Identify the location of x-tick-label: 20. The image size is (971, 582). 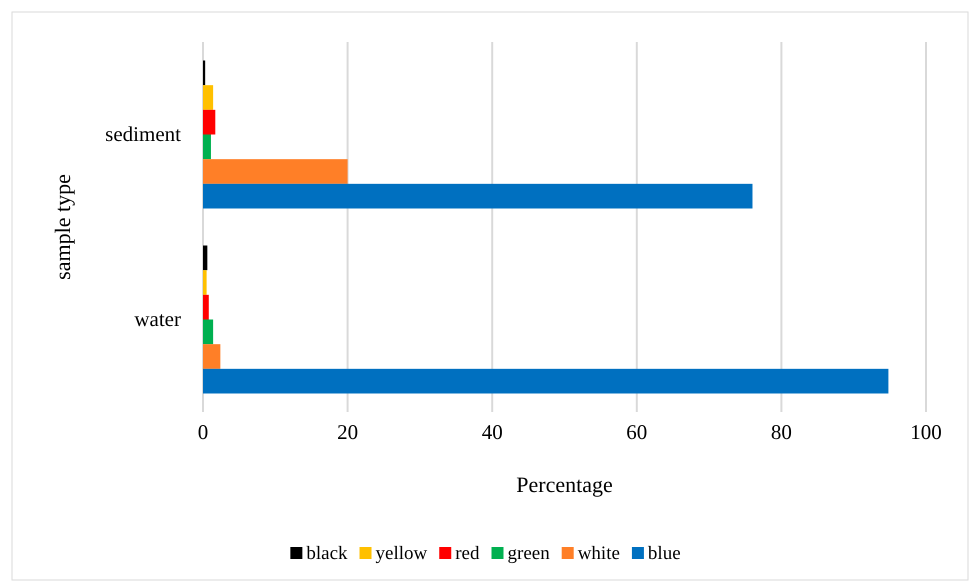
(347, 432).